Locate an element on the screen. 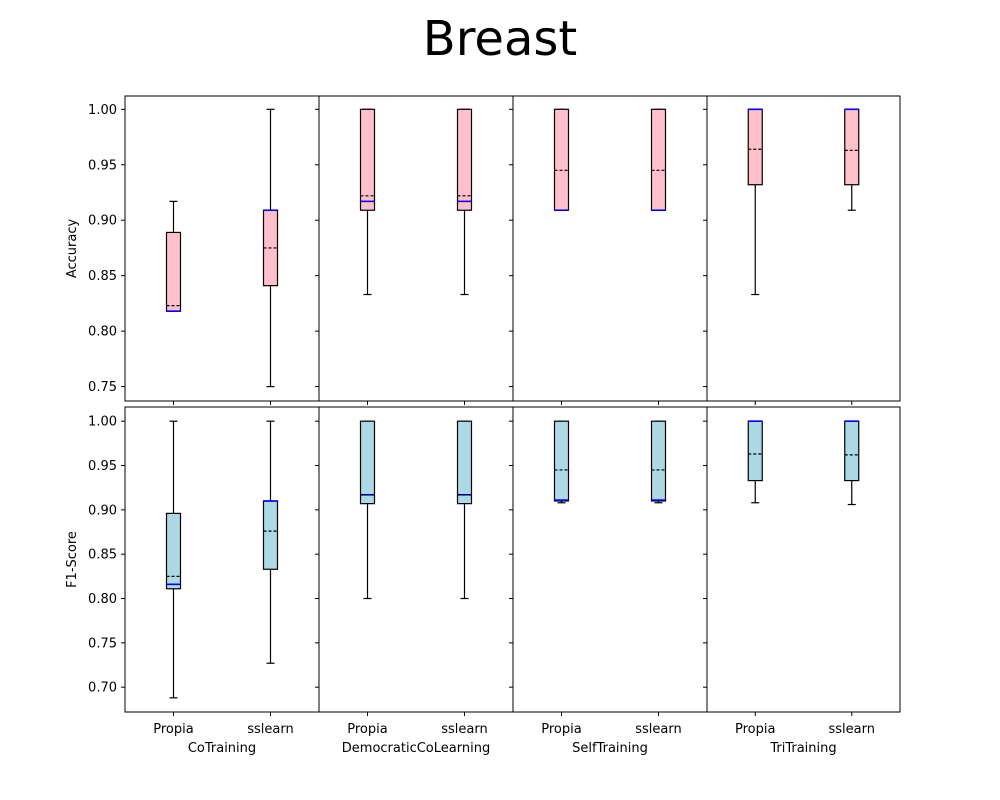 This screenshot has height=800, width=1000. accuracy-y-axis-label: Accuracy is located at coordinates (72, 249).